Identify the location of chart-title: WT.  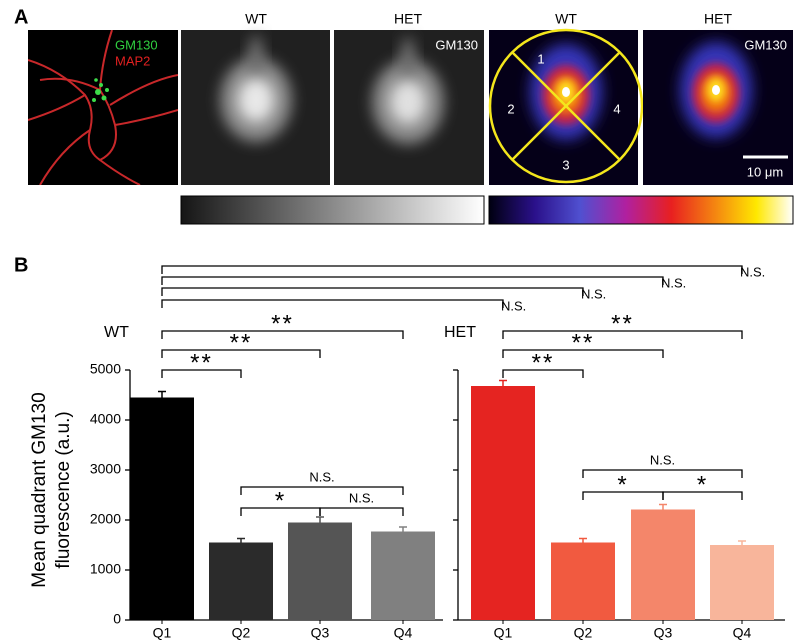
(116, 332).